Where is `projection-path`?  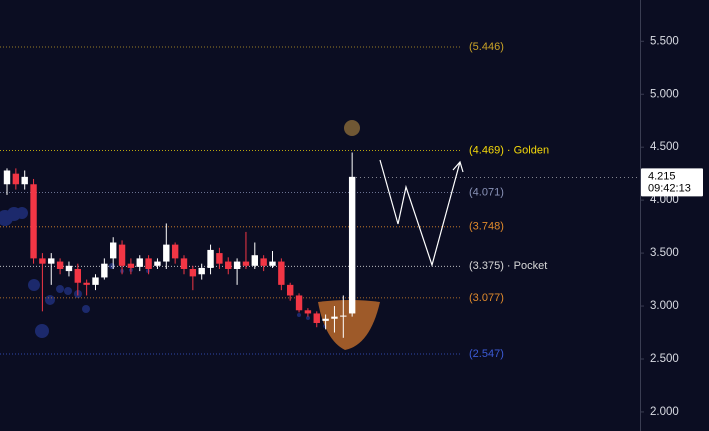 projection-path is located at coordinates (420, 213).